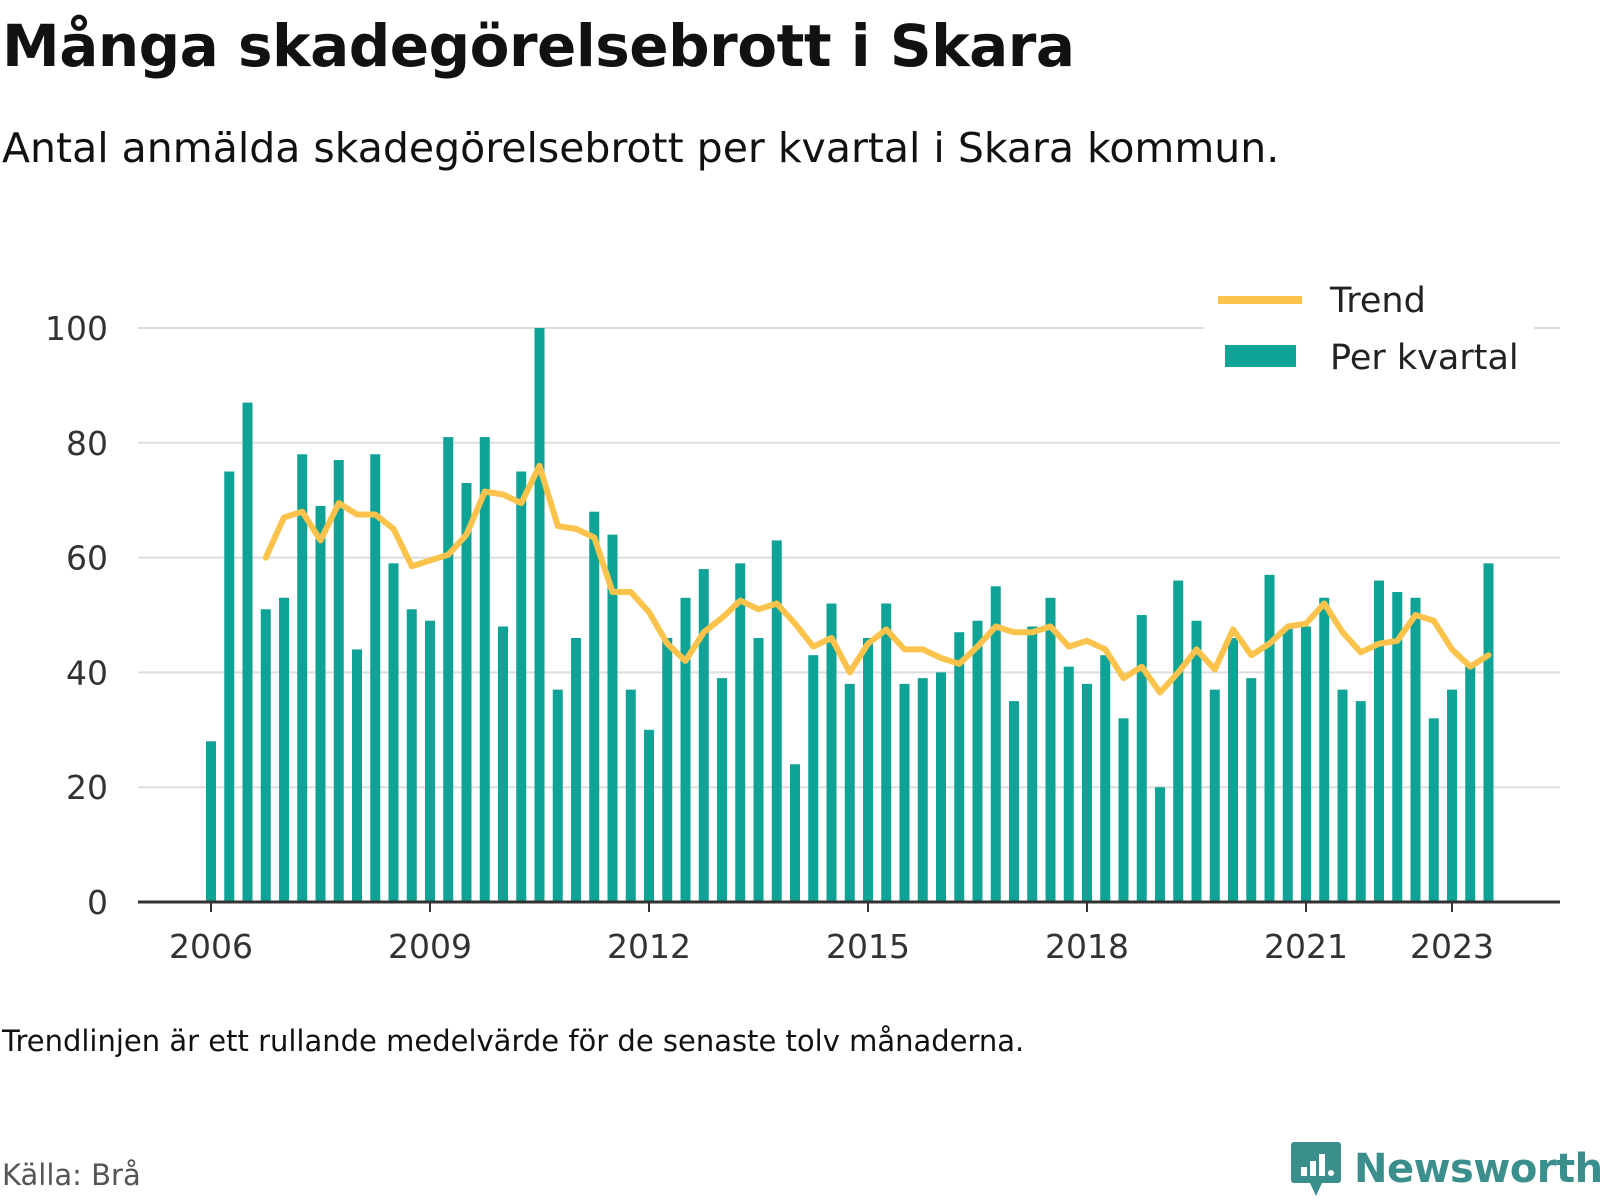 The image size is (1600, 1200). I want to click on x-tick-label: 2006, so click(211, 946).